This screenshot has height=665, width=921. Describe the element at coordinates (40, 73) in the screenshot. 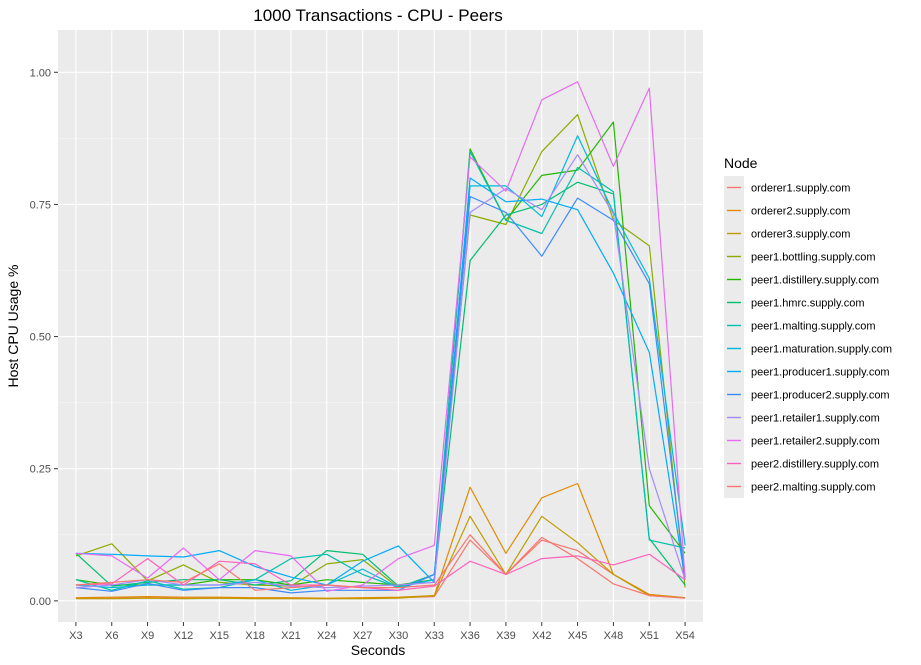

I see `y-tick-label: 1.00` at that location.